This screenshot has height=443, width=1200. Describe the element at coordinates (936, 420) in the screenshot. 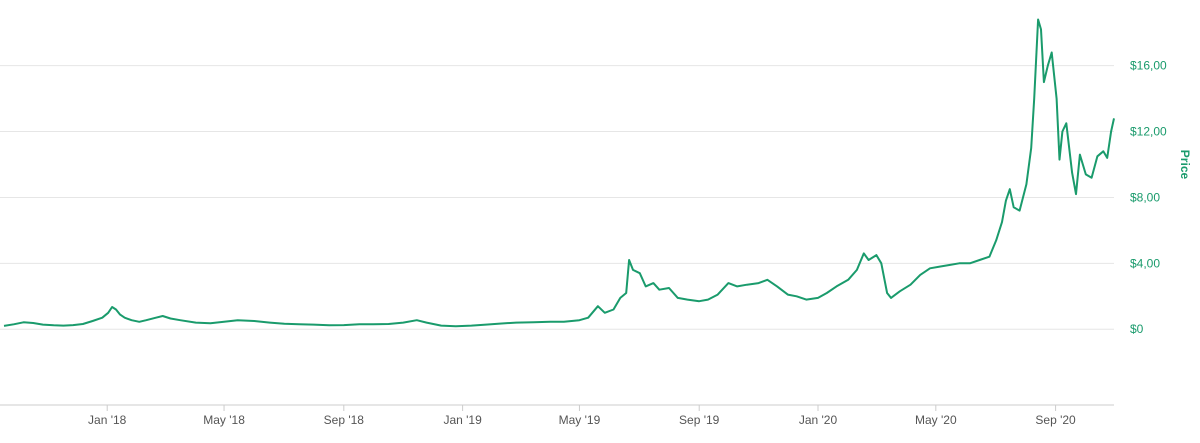

I see `x-tick-label: May '20` at that location.